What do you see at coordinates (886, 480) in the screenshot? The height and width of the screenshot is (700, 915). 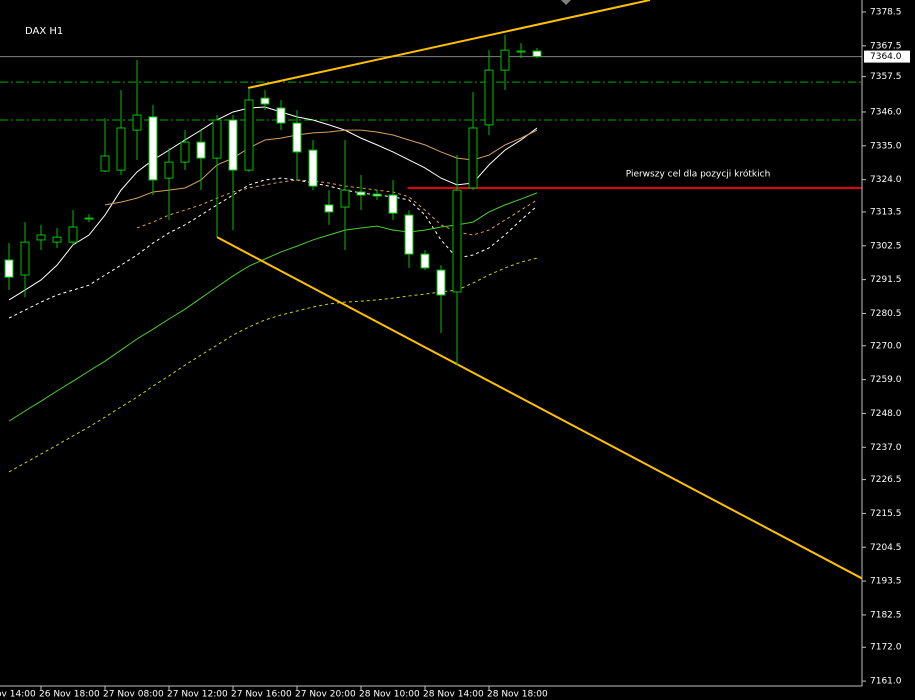 I see `y-tick-label: 7226.5` at bounding box center [886, 480].